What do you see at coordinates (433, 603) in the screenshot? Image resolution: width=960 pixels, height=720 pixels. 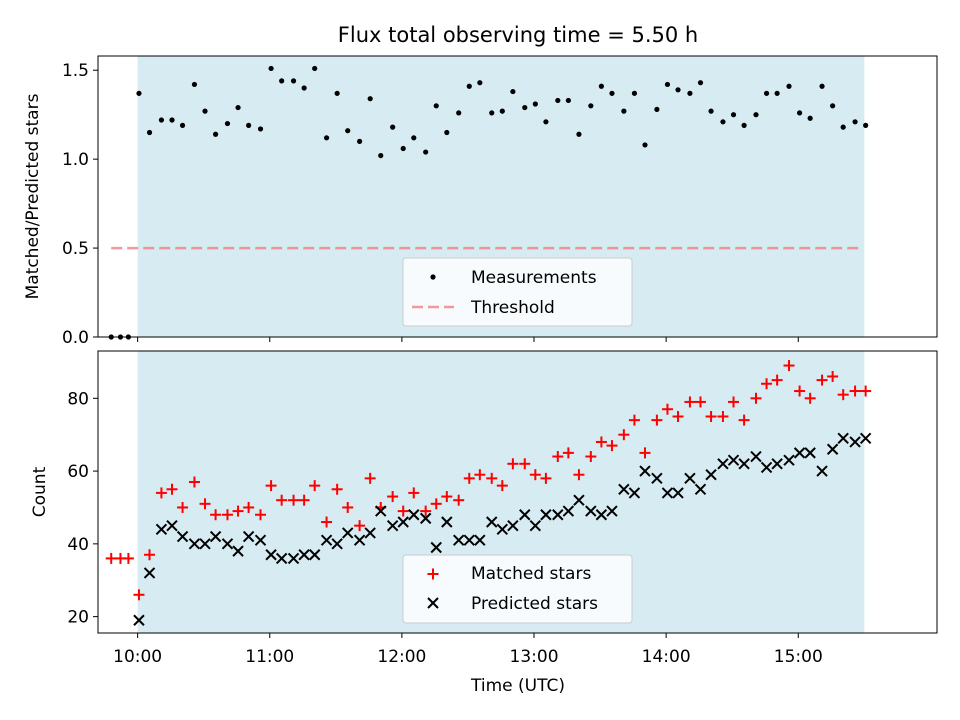 I see `legend-predicted-marker` at bounding box center [433, 603].